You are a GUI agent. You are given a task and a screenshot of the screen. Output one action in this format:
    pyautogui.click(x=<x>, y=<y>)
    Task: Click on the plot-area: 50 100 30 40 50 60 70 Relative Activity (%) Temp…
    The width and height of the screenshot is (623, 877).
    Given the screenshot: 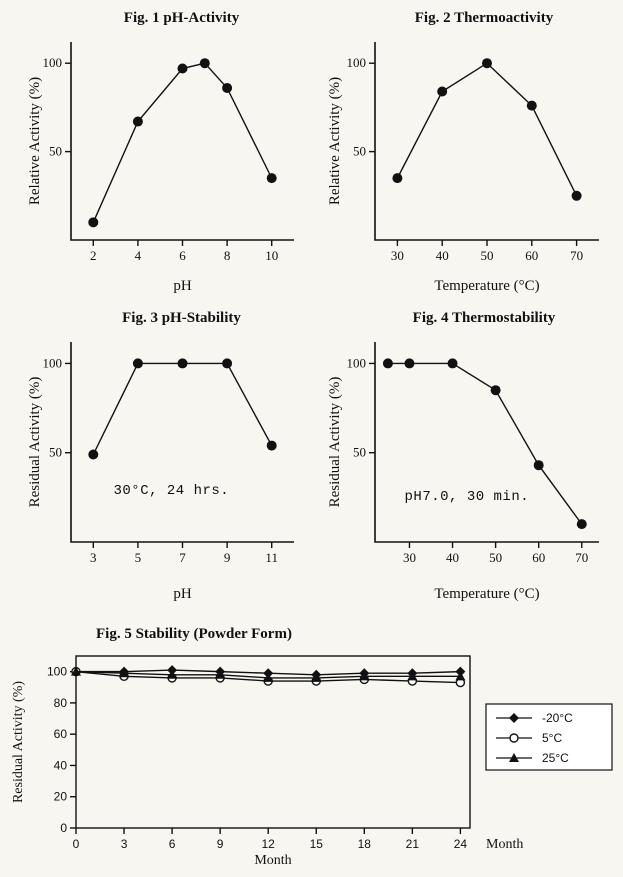 What is the action you would take?
    pyautogui.click(x=470, y=164)
    